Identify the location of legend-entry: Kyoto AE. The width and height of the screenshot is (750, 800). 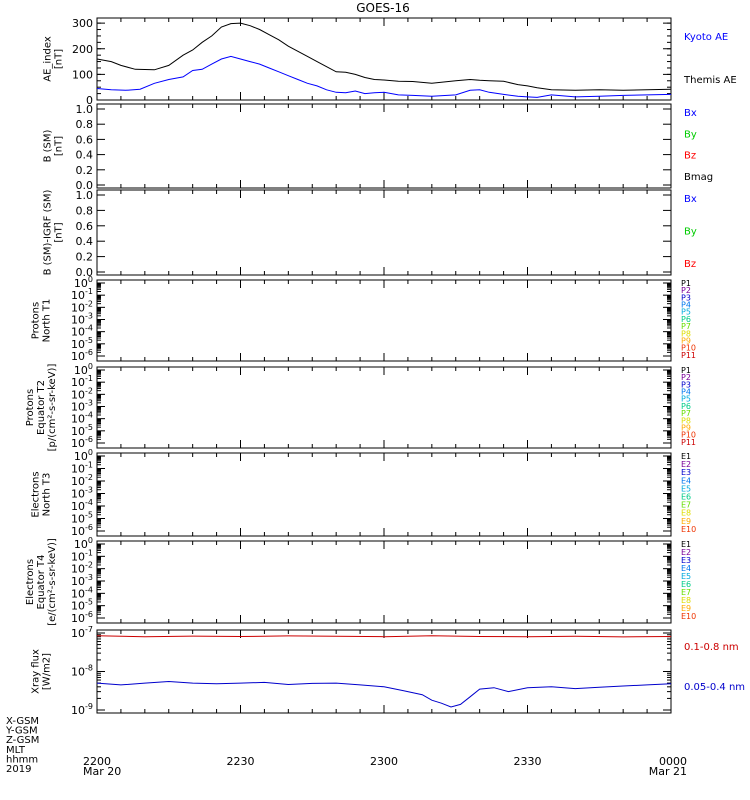
(706, 37).